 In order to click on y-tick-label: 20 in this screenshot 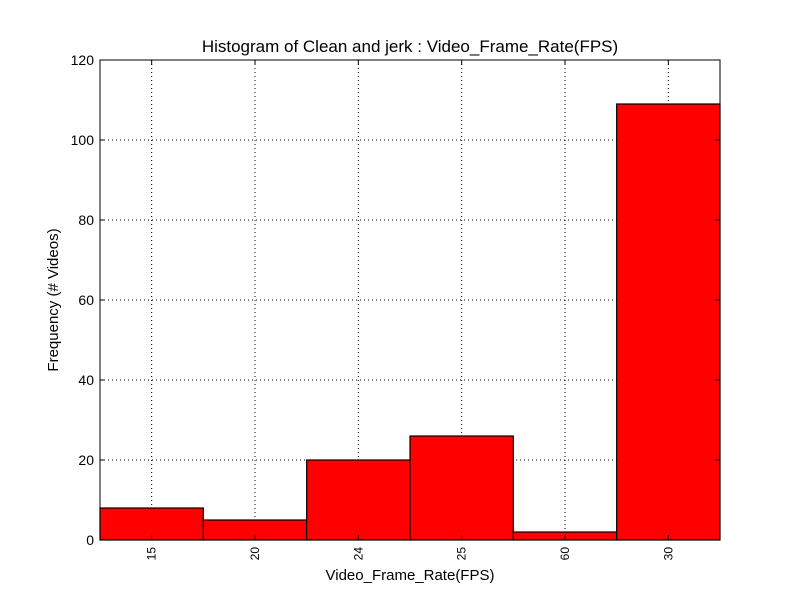, I will do `click(86, 460)`.